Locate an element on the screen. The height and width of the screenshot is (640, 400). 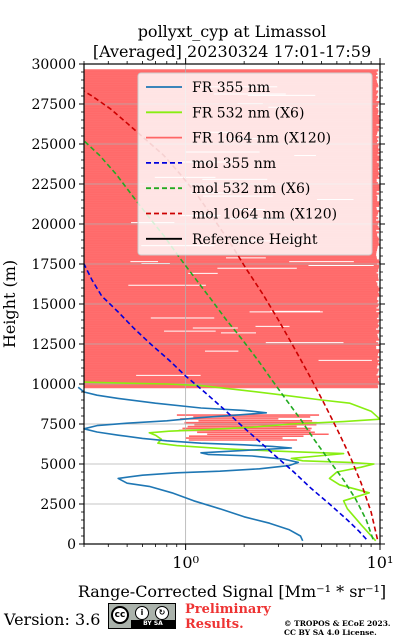
y-tick-label: 22500 is located at coordinates (53, 185).